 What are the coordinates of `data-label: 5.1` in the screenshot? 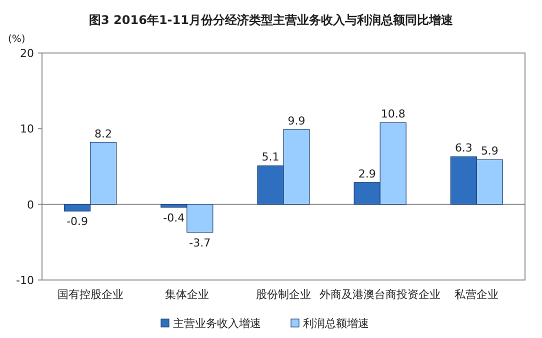 It's located at (271, 157).